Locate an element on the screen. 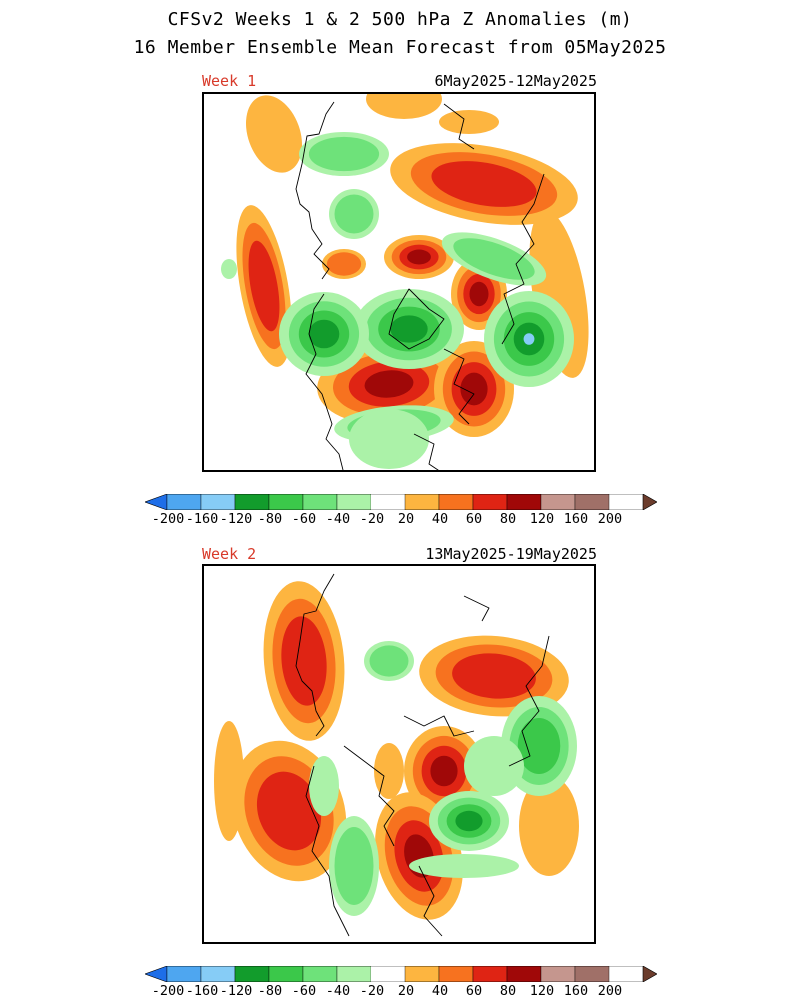 This screenshot has height=1001, width=800. week1-date-range: 6May2025-12May2025 is located at coordinates (515, 81).